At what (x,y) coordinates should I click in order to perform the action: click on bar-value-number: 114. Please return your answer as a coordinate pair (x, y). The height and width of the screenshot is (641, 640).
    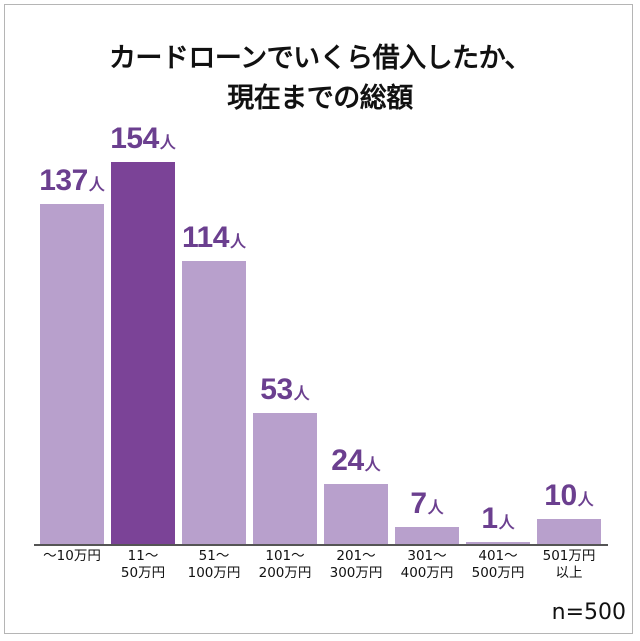
    Looking at the image, I should click on (205, 237).